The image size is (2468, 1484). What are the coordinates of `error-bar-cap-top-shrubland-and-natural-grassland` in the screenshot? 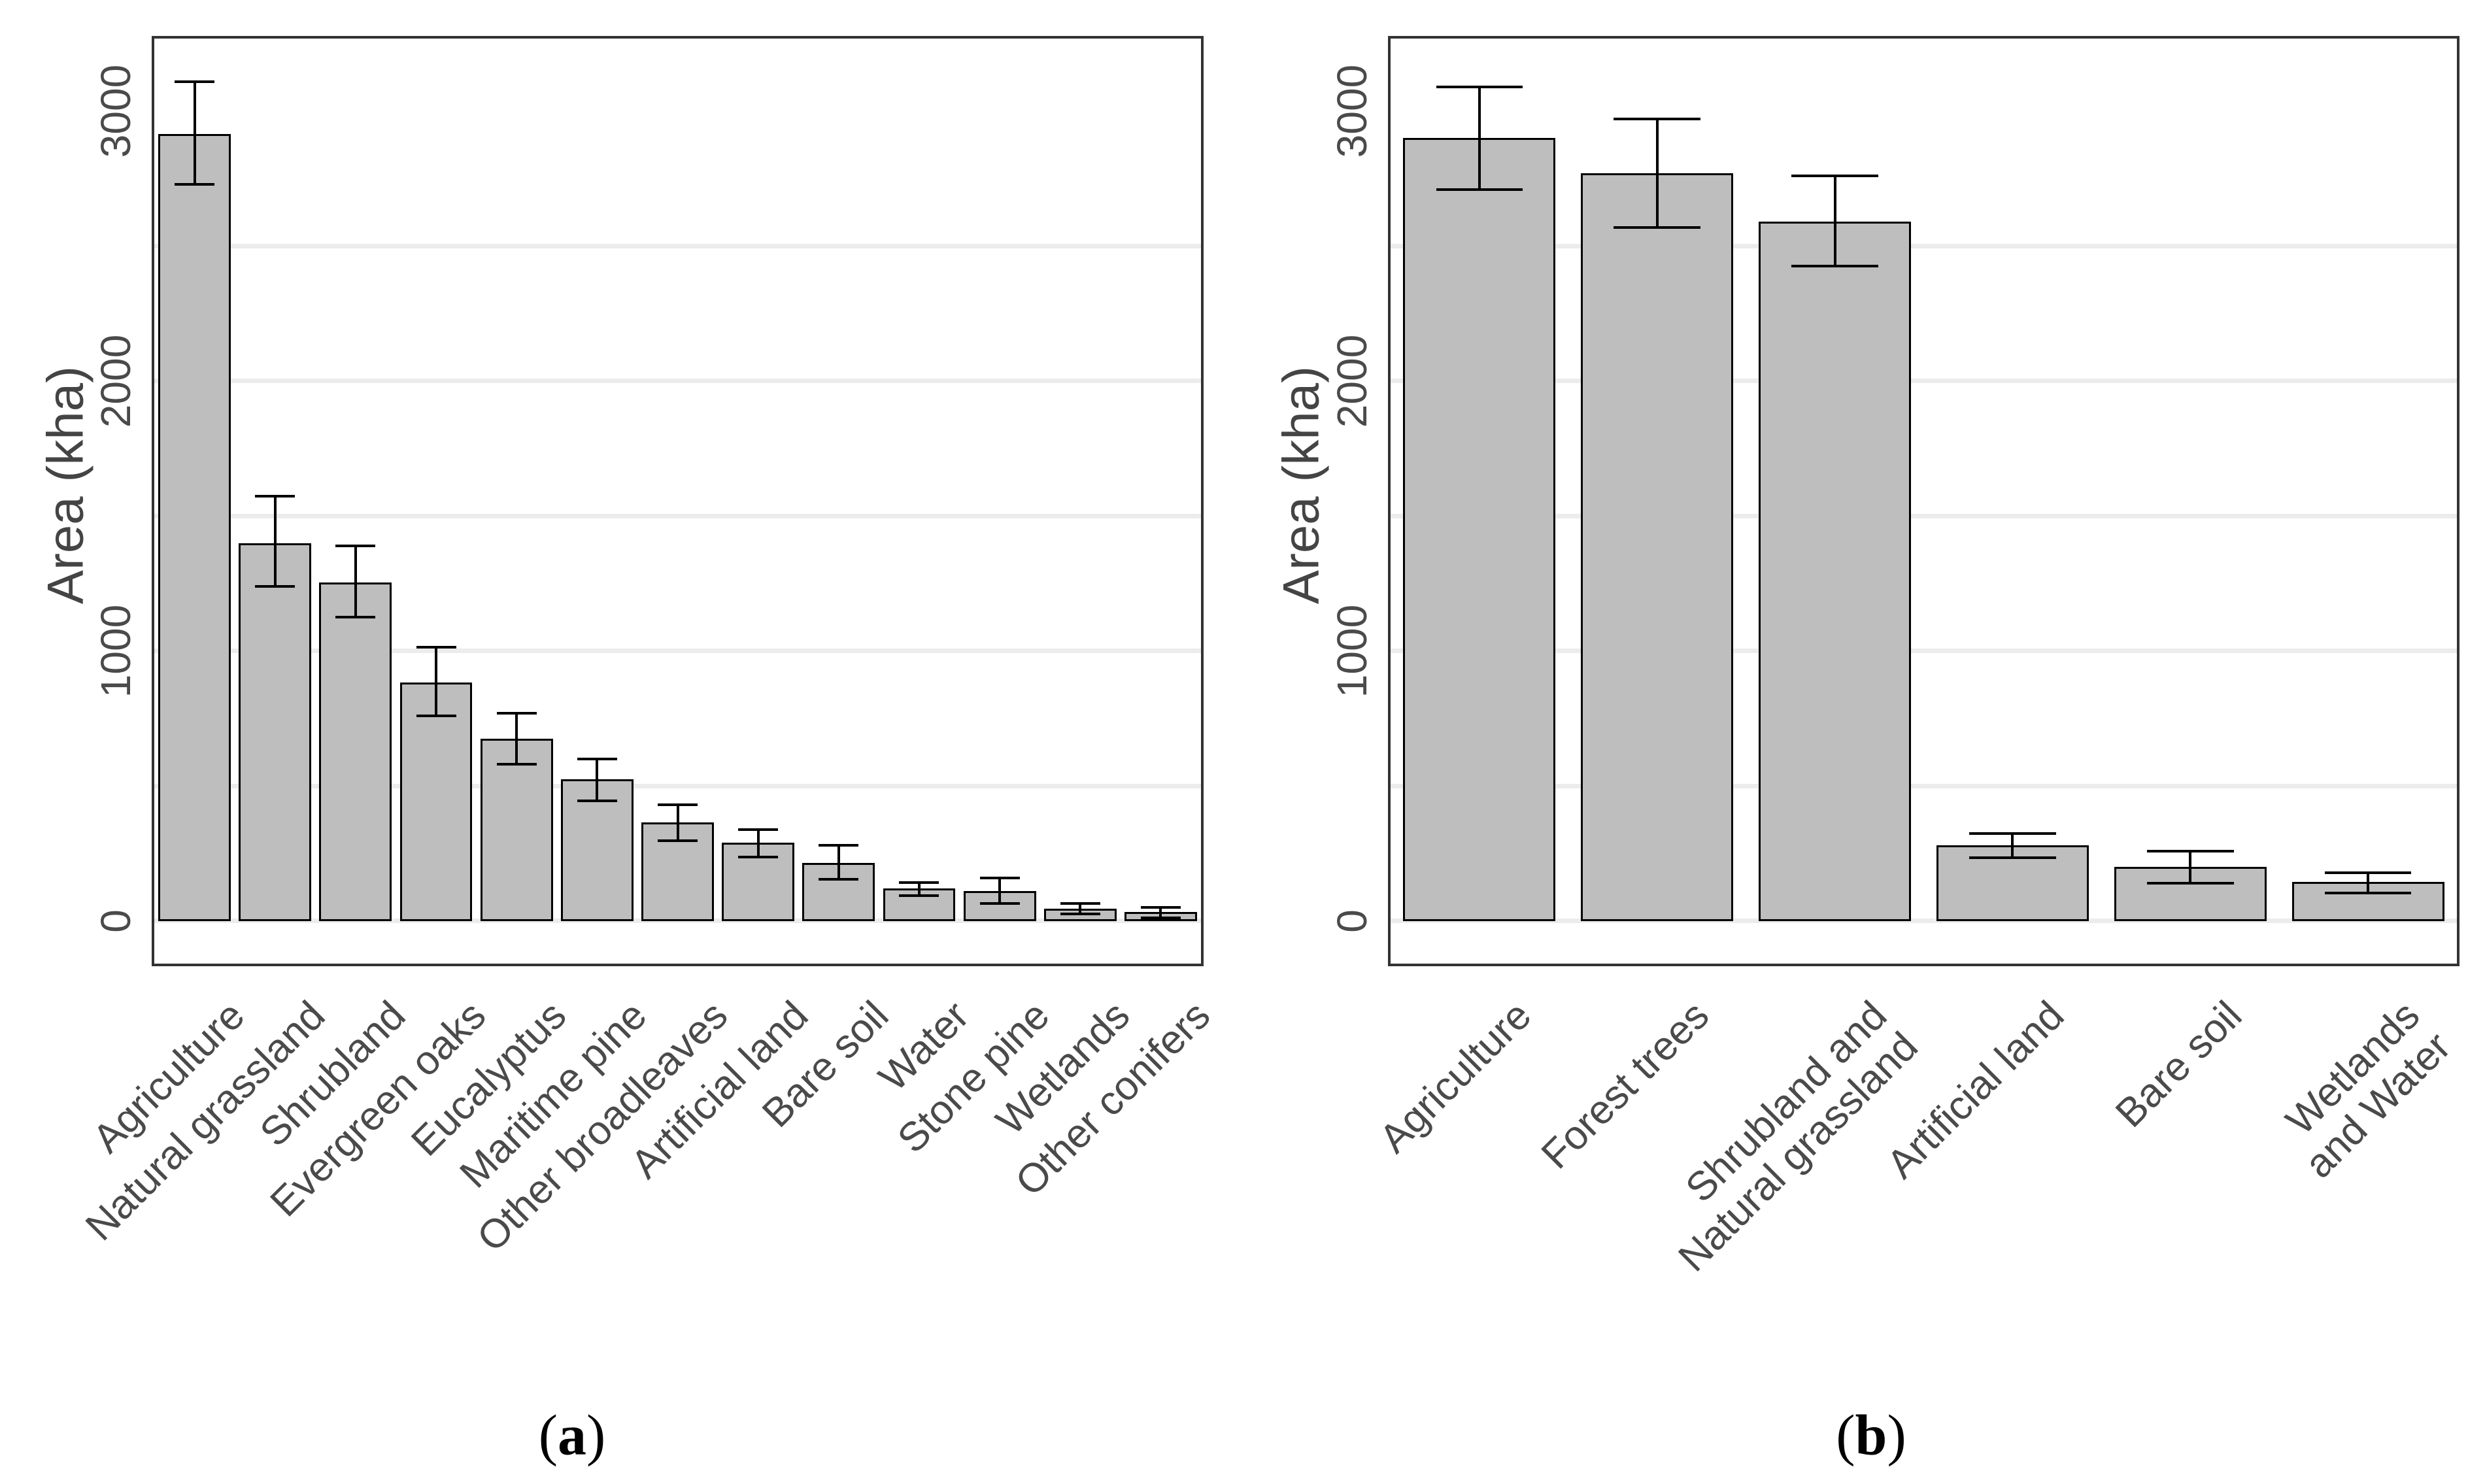 It's located at (1834, 177).